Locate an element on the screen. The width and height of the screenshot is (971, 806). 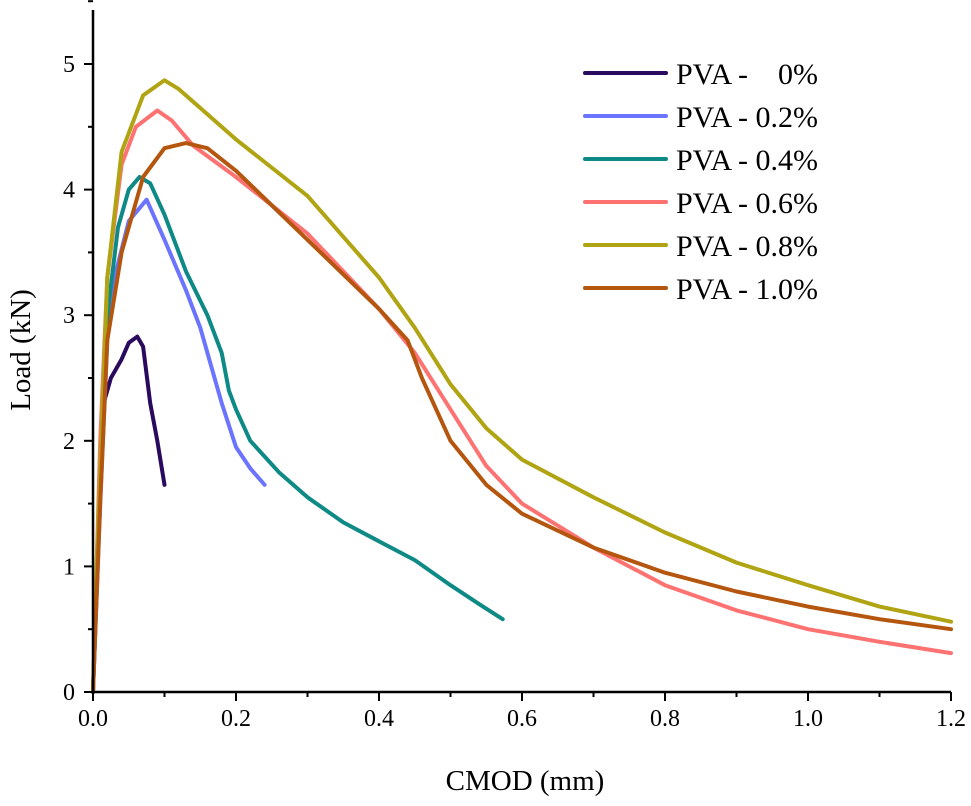
y-tick-label: 5 is located at coordinates (69, 65).